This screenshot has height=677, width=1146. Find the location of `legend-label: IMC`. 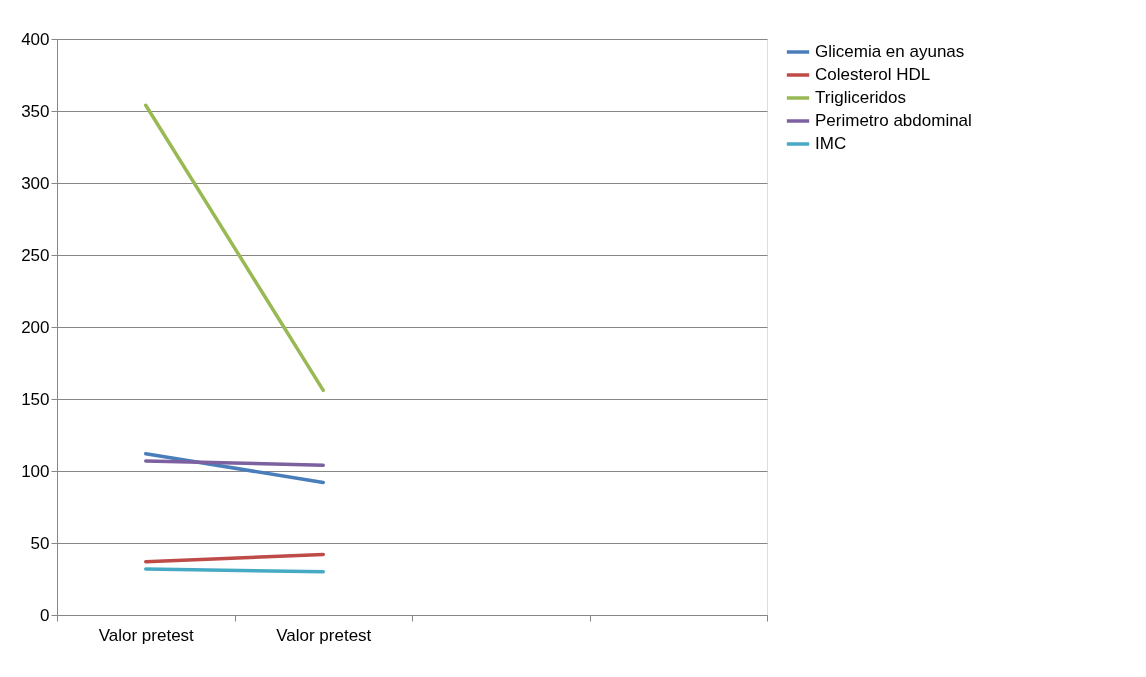

legend-label: IMC is located at coordinates (831, 143).